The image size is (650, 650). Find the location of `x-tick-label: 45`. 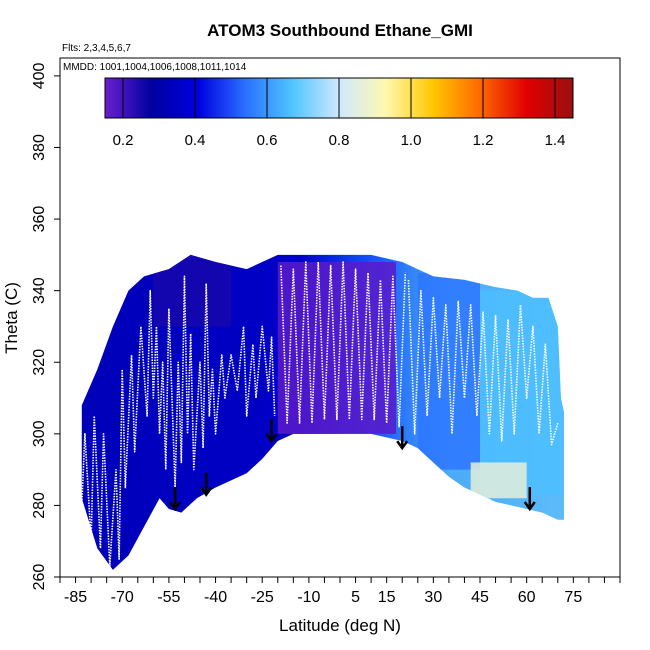

x-tick-label: 45 is located at coordinates (480, 597).